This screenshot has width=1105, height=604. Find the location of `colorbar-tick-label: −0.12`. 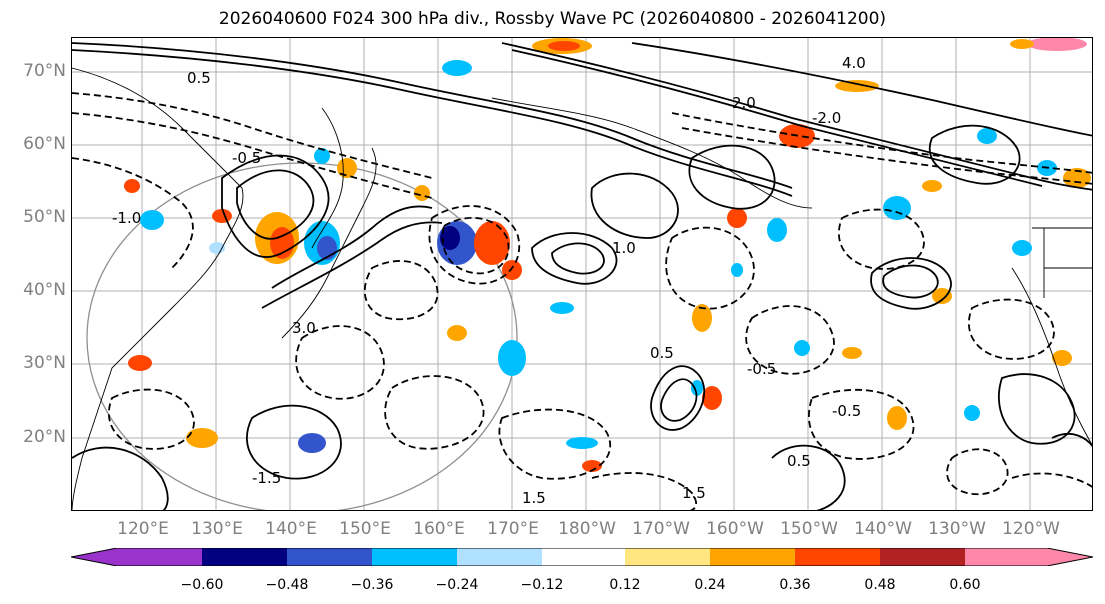

colorbar-tick-label: −0.12 is located at coordinates (542, 585).